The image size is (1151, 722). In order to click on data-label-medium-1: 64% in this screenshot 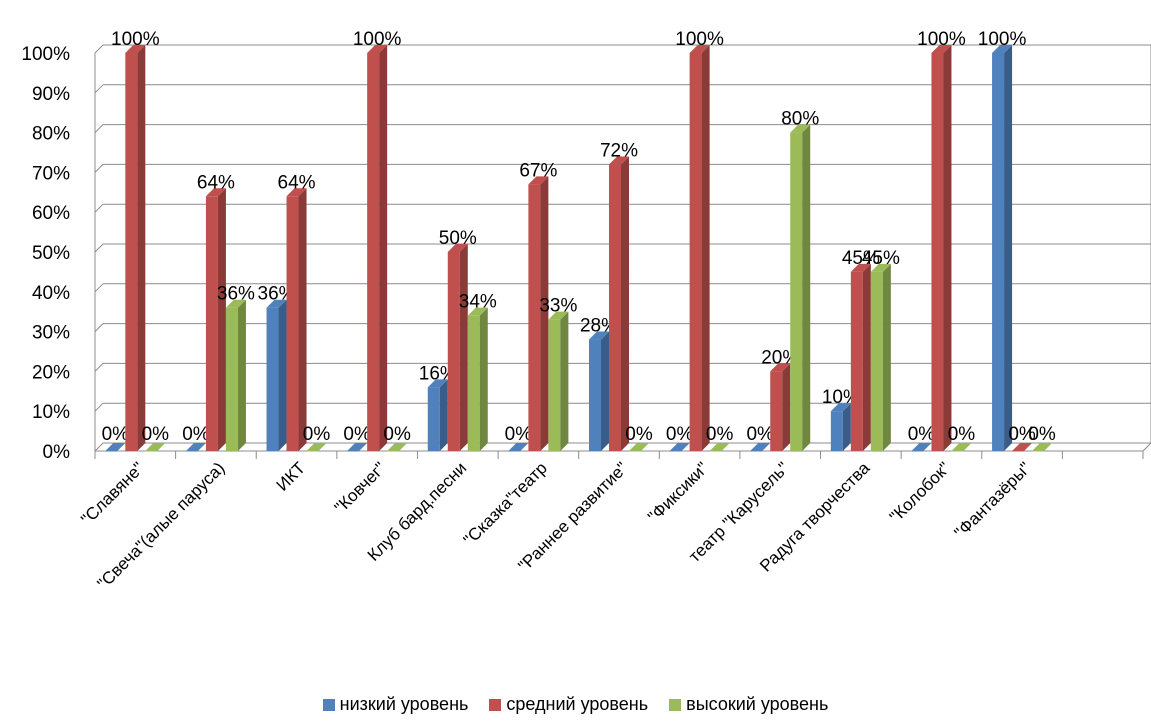, I will do `click(216, 182)`.